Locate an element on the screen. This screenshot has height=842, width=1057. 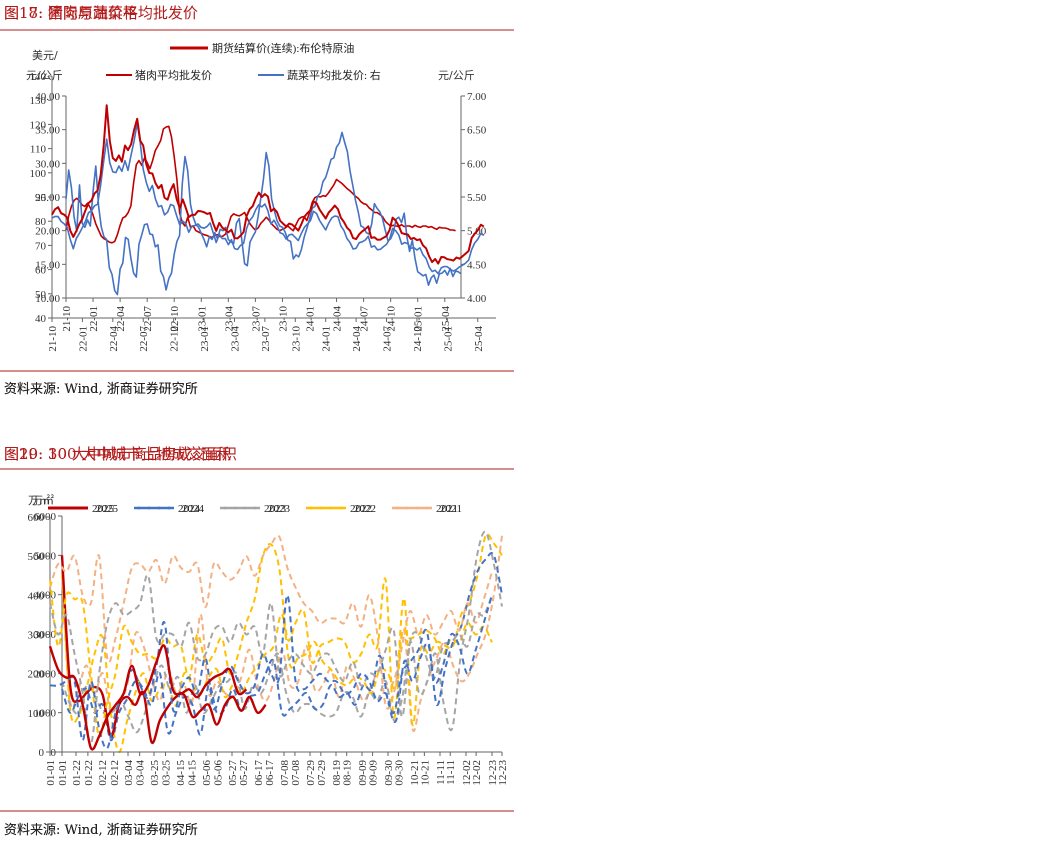
fig19-xtick-label: 08-19 is located at coordinates (348, 773).